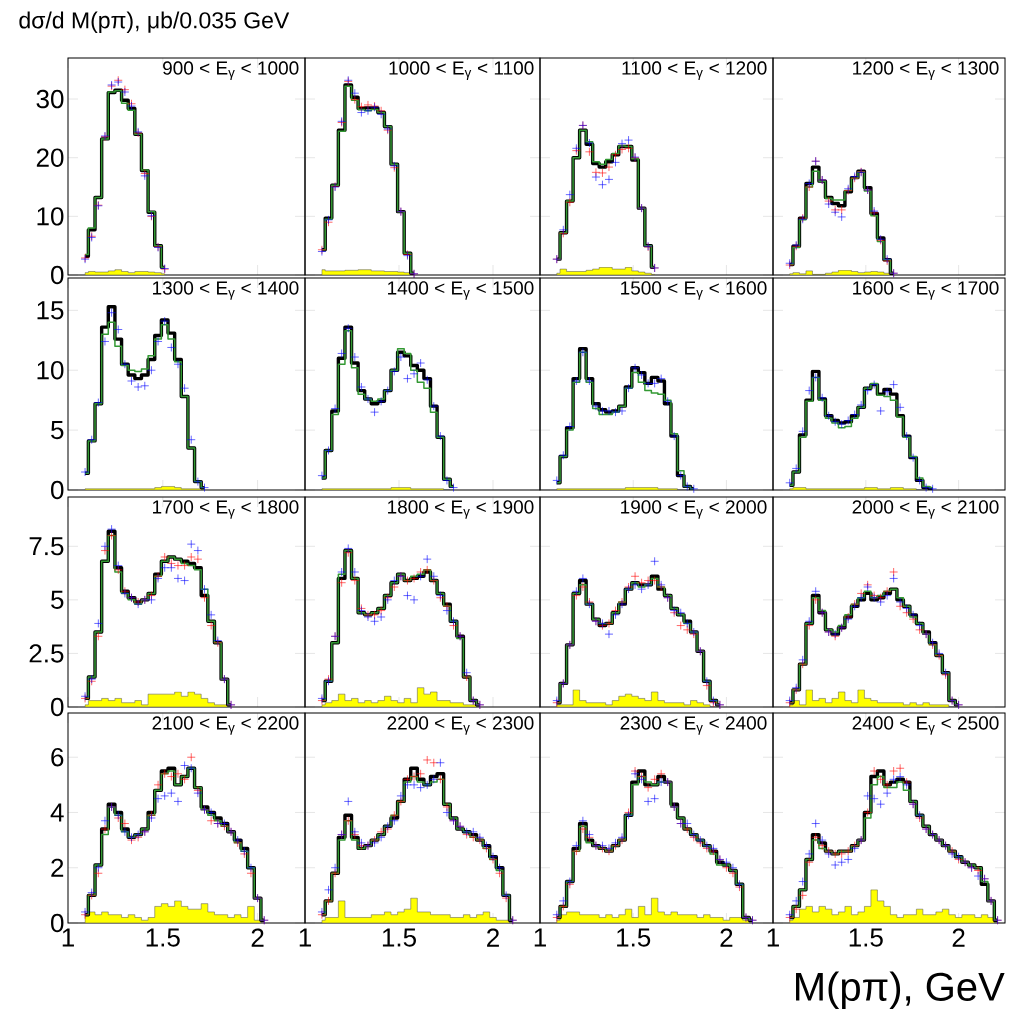 This screenshot has height=1016, width=1009. I want to click on chart-title: 1000 < E$_{γ}$ < 1100, so click(461, 70).